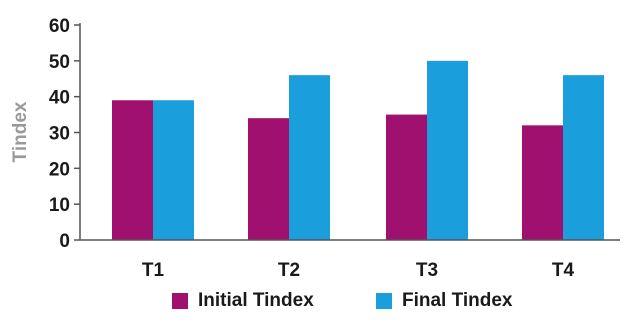 Image resolution: width=625 pixels, height=320 pixels. I want to click on bar-t3-final, so click(447, 150).